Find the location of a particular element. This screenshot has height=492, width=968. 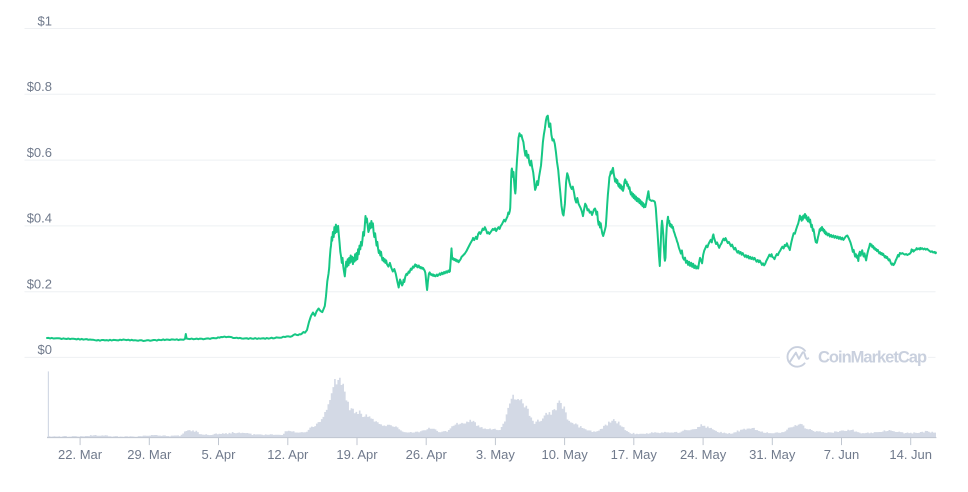

svg-text: 29. Mar is located at coordinates (149, 454).